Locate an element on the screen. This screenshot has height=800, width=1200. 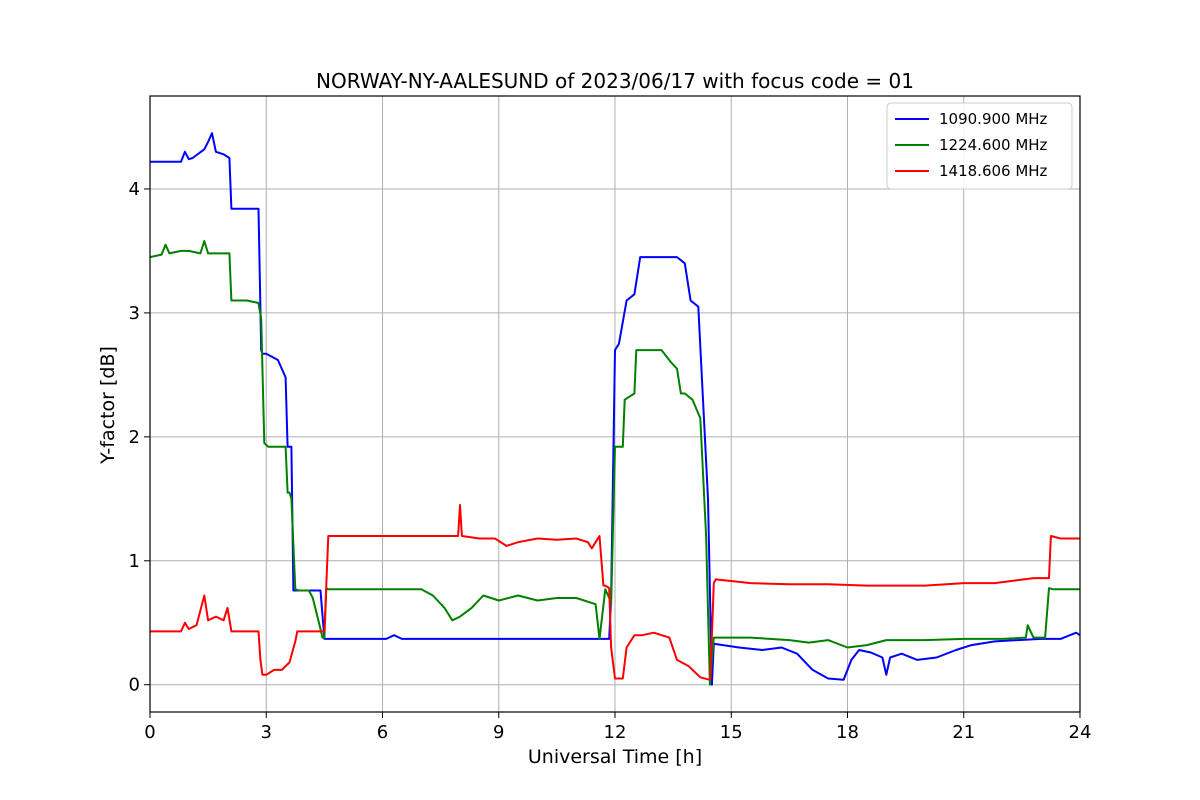
legend: 1090.900 MHz 1224.600 MHz 1418.606 MHz is located at coordinates (979, 146).